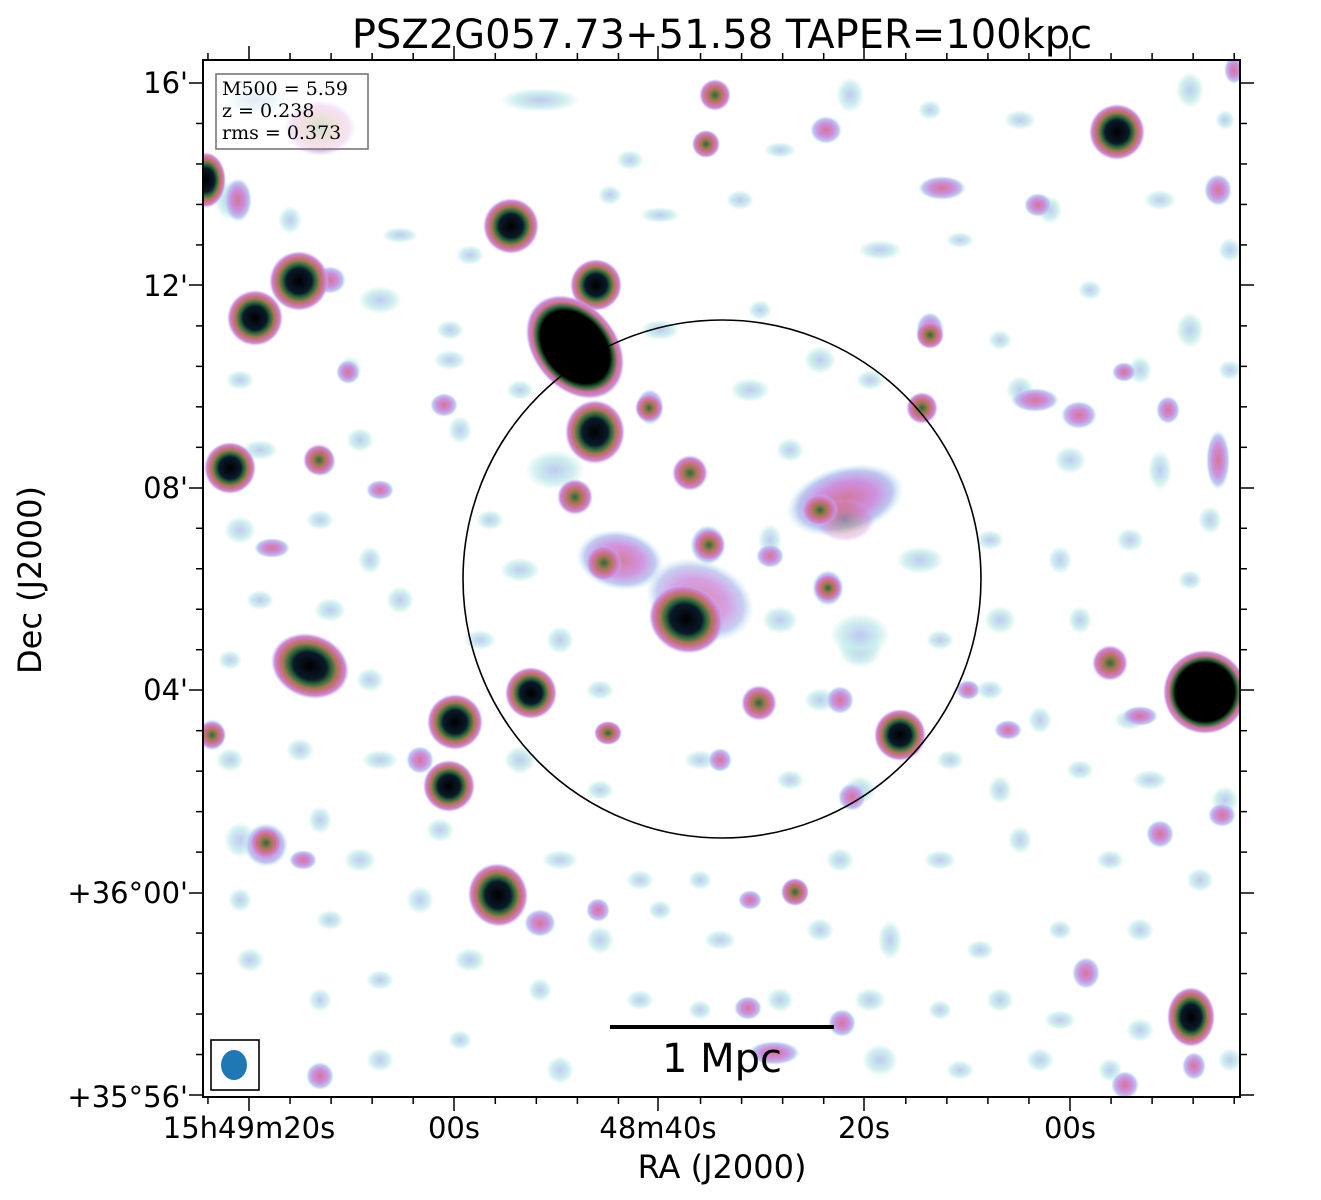 Image resolution: width=1321 pixels, height=1200 pixels. Describe the element at coordinates (575, 347) in the screenshot. I see `bright-source` at that location.